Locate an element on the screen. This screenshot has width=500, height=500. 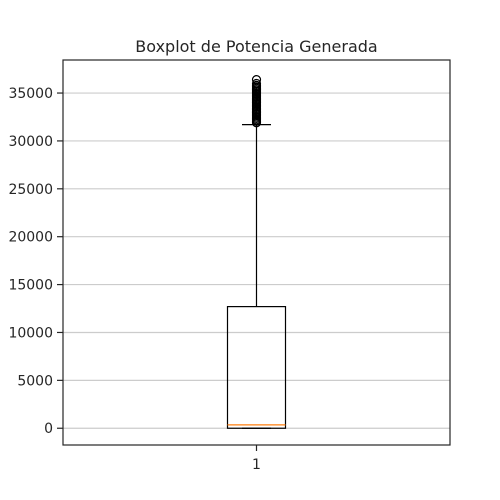
y-tick-label: 0 is located at coordinates (48, 429).